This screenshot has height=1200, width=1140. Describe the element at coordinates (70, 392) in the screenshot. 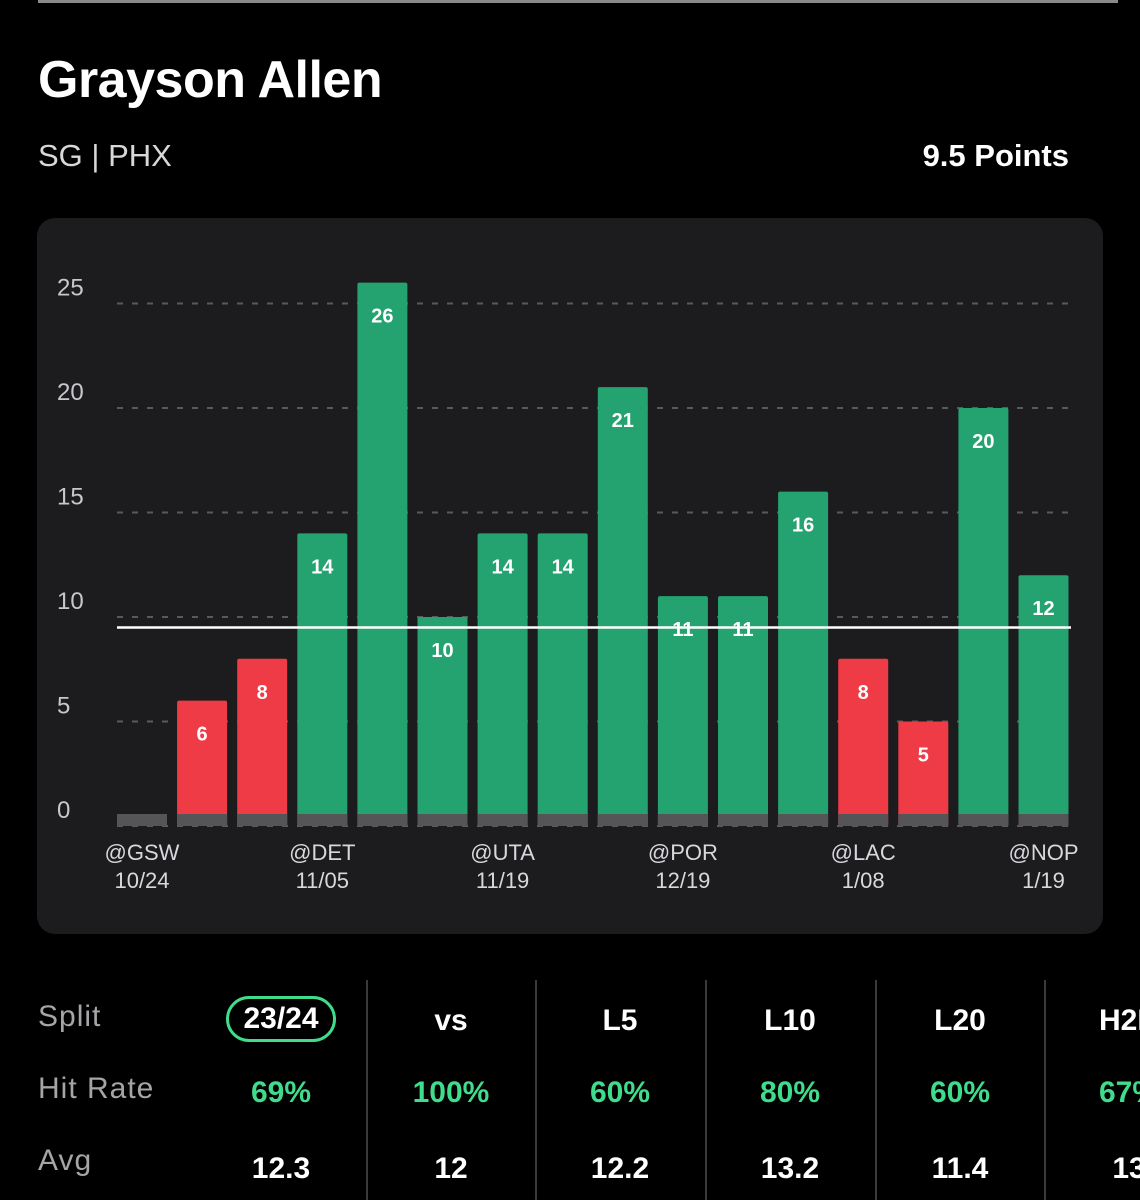

I see `y-tick-label: 20` at that location.